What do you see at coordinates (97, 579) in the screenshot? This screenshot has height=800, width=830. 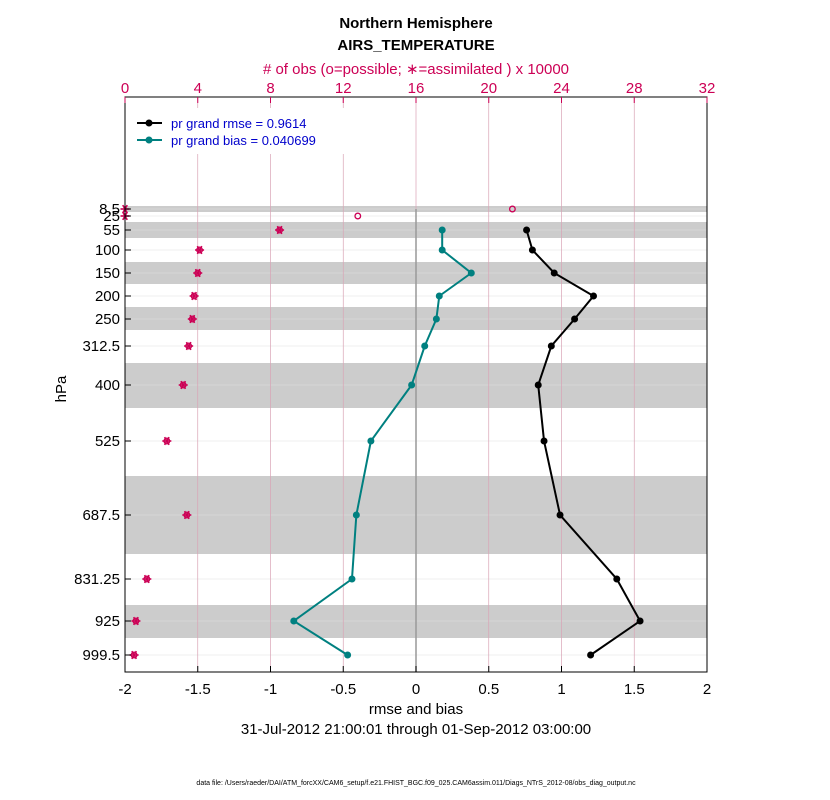 I see `y-tick-label: 831.25` at bounding box center [97, 579].